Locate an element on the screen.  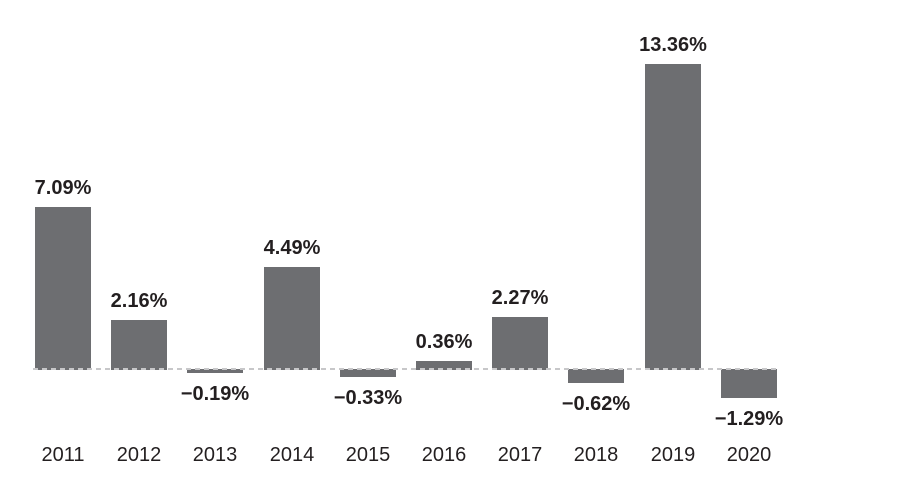
x-tick-label-2012: 2012 is located at coordinates (139, 455).